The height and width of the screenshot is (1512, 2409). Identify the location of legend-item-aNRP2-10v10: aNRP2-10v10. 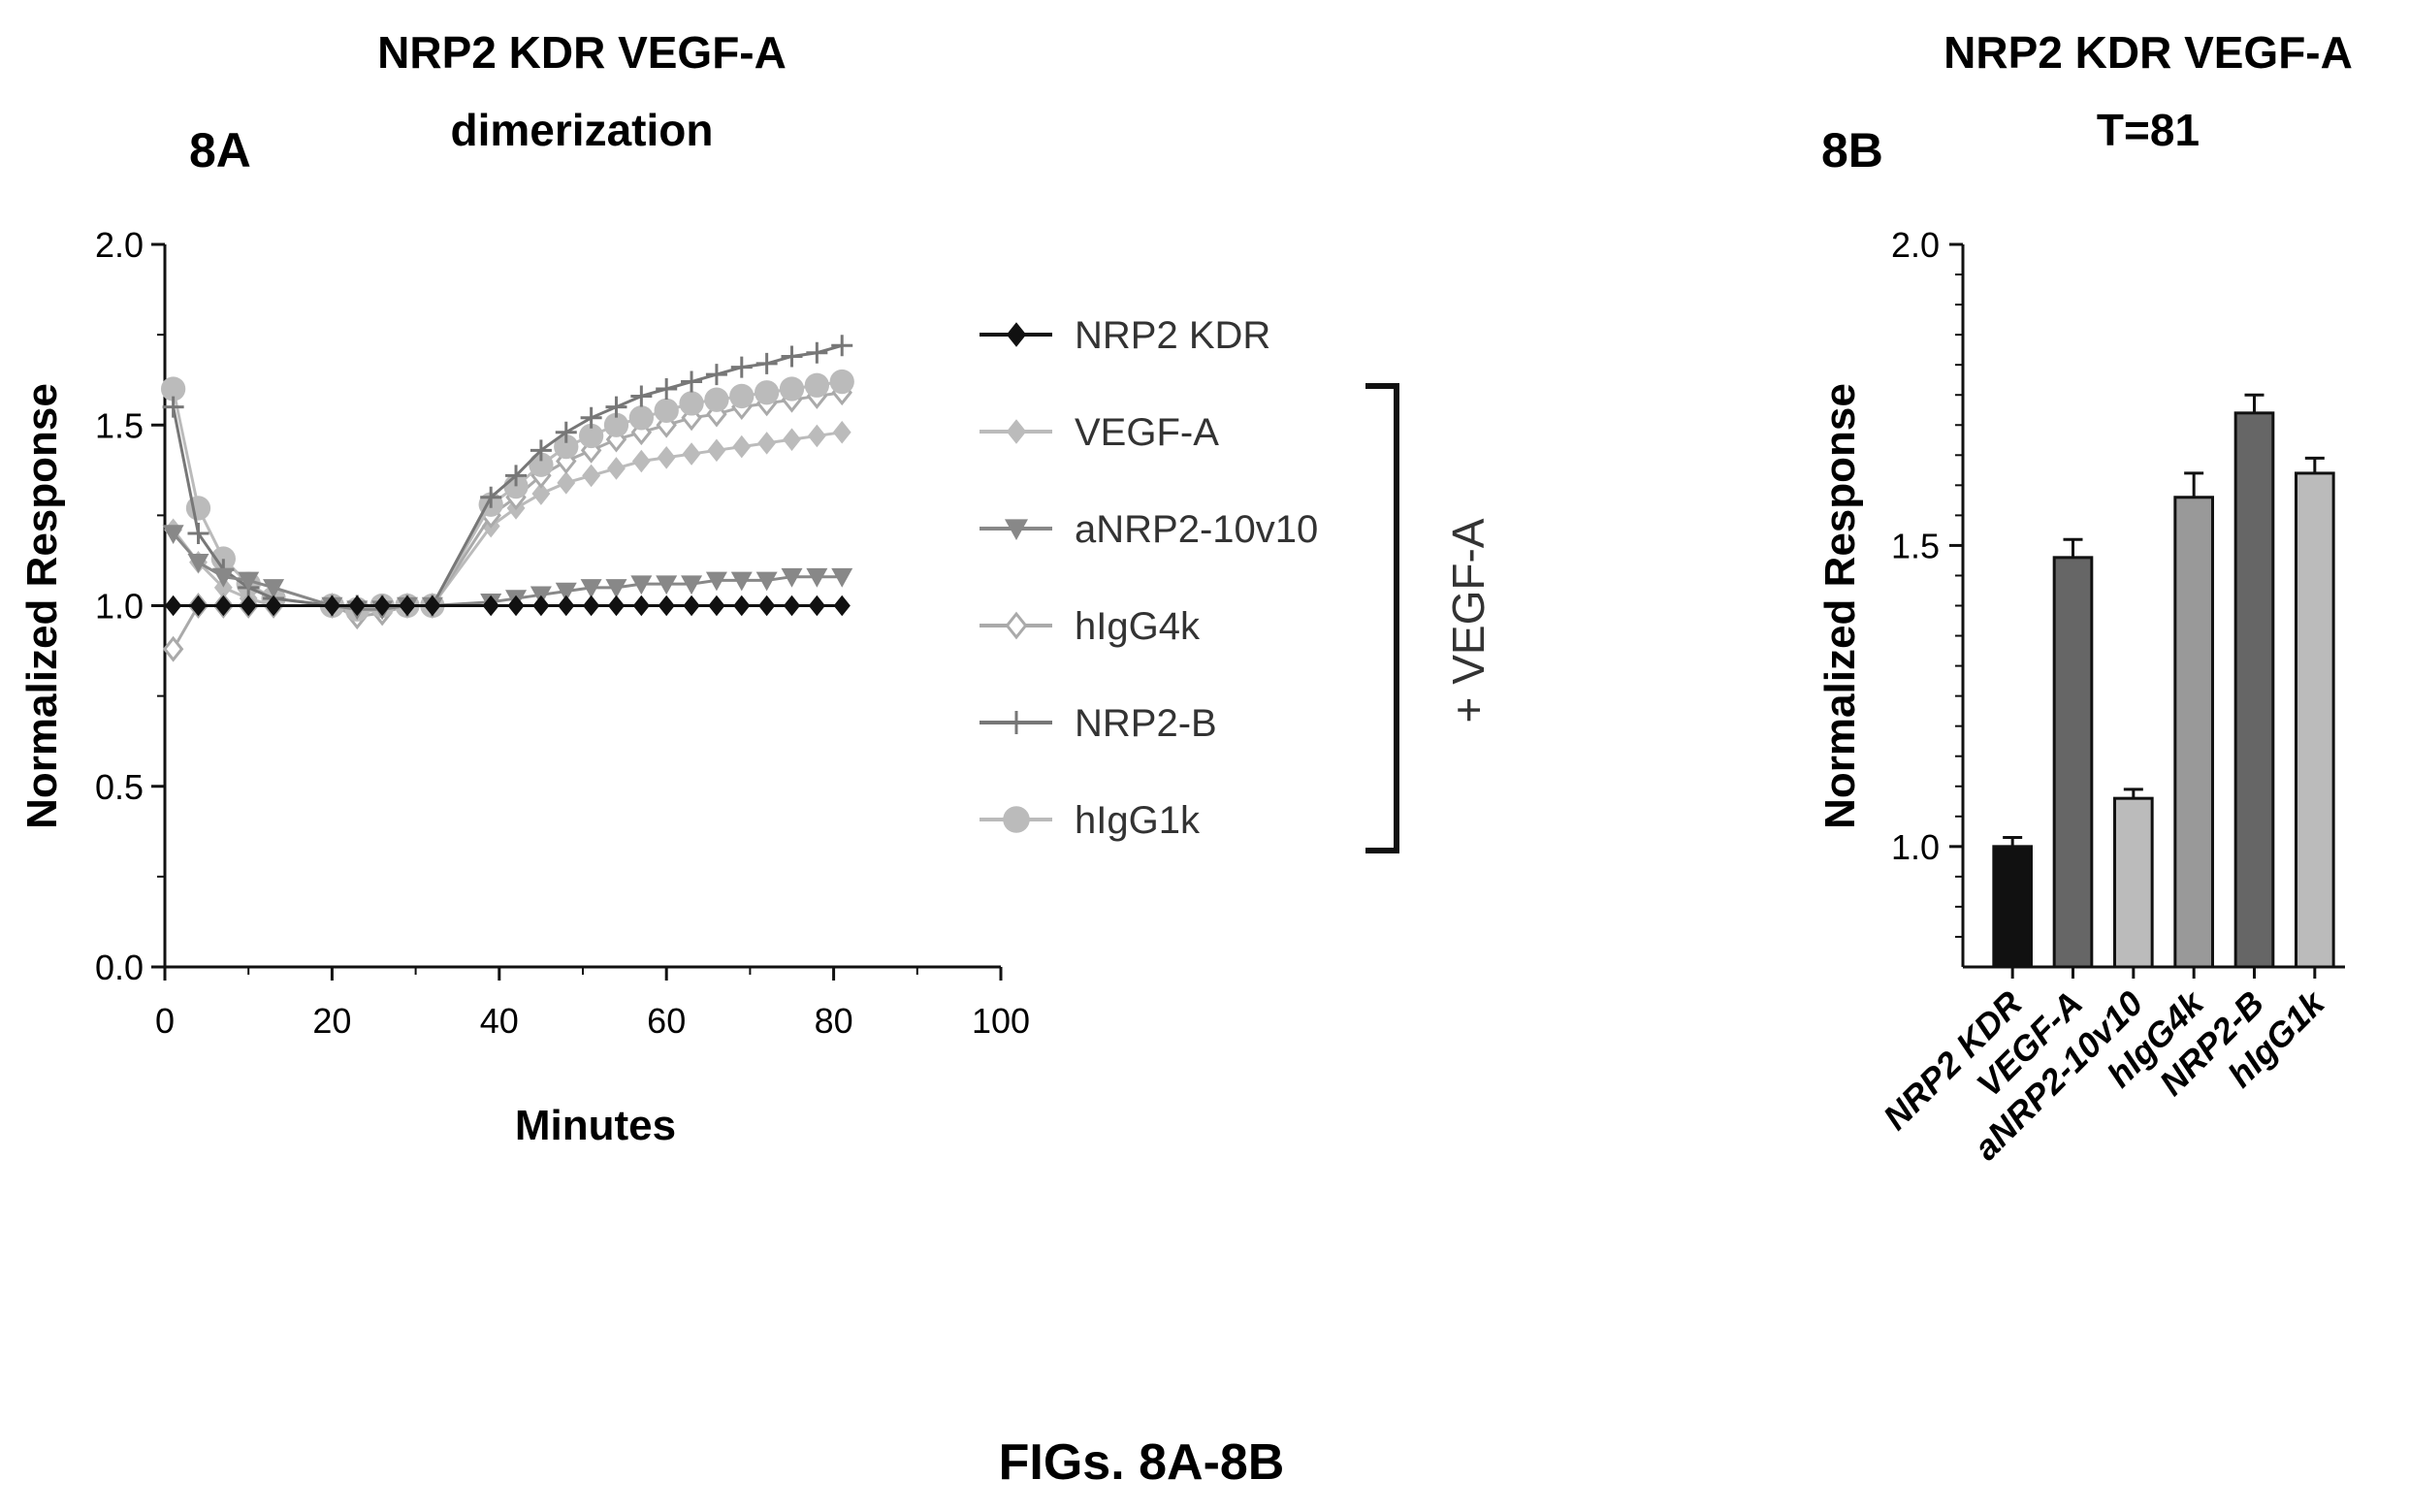
(1149, 529).